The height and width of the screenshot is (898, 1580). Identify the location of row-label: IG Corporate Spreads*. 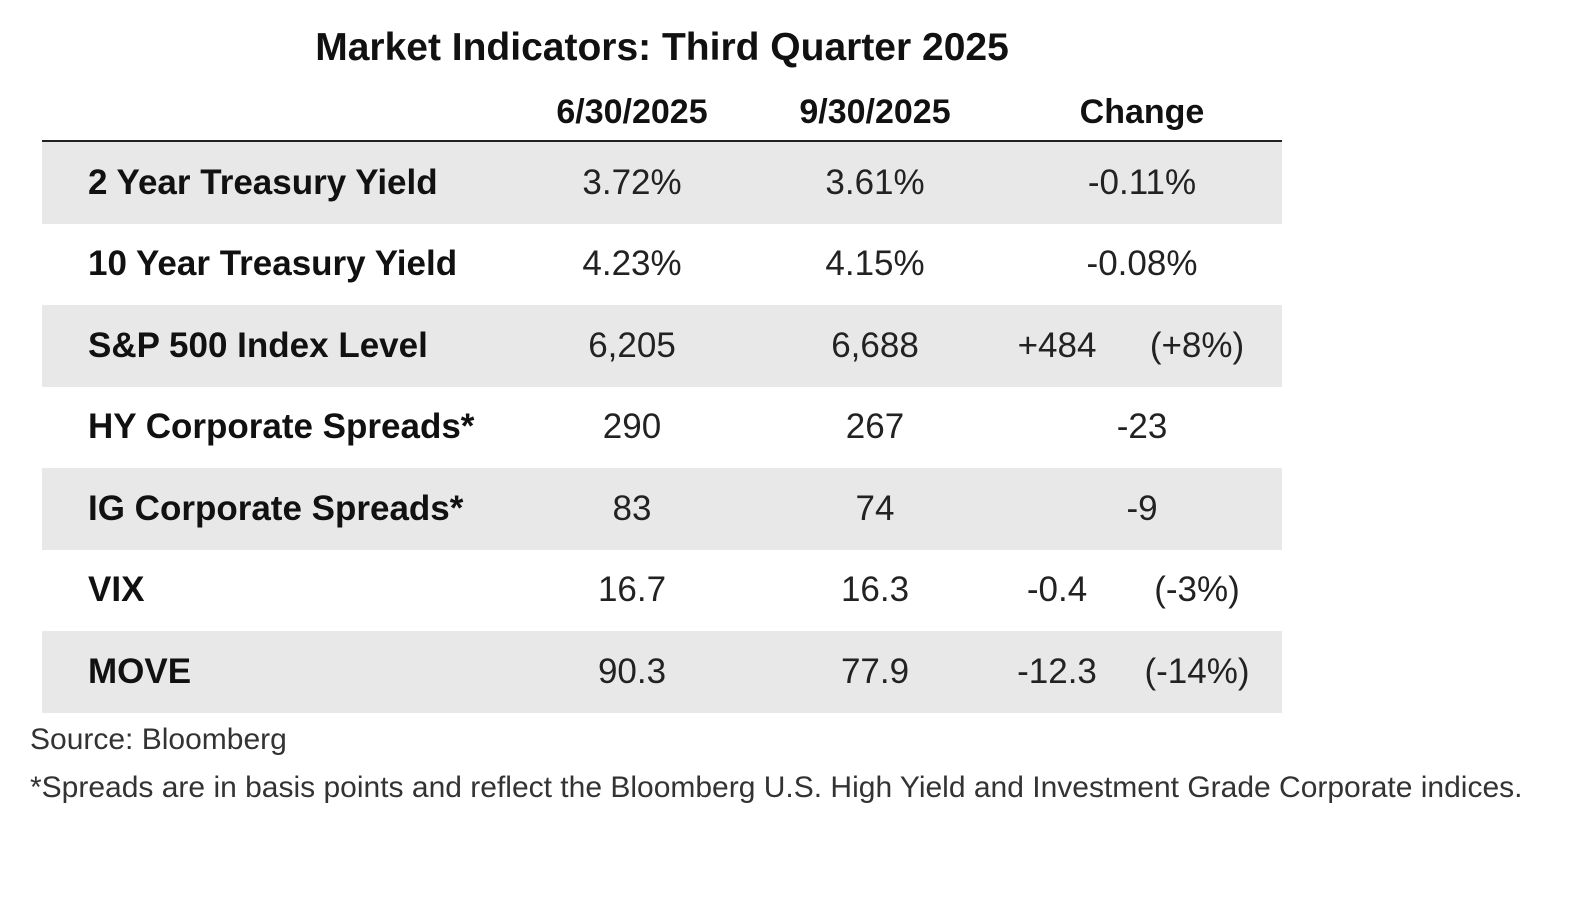
(276, 508).